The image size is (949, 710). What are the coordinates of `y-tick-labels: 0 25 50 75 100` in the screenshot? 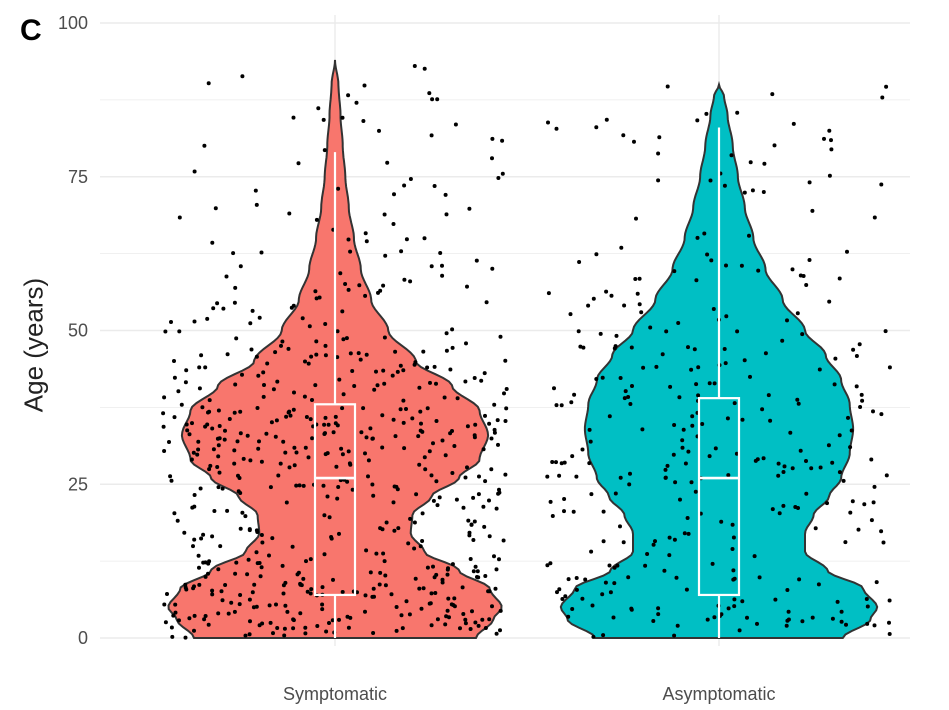 It's located at (73, 330).